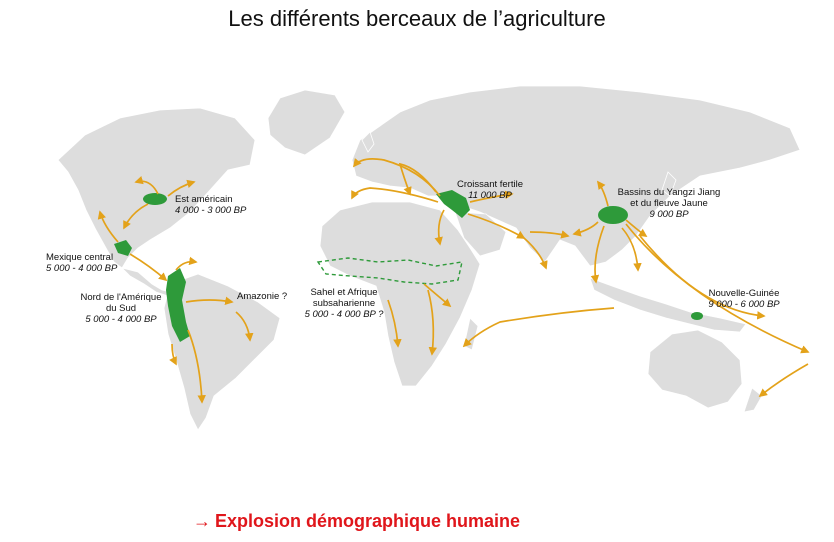  I want to click on footer-conclusion: → Explosion démographique humaine, so click(356, 521).